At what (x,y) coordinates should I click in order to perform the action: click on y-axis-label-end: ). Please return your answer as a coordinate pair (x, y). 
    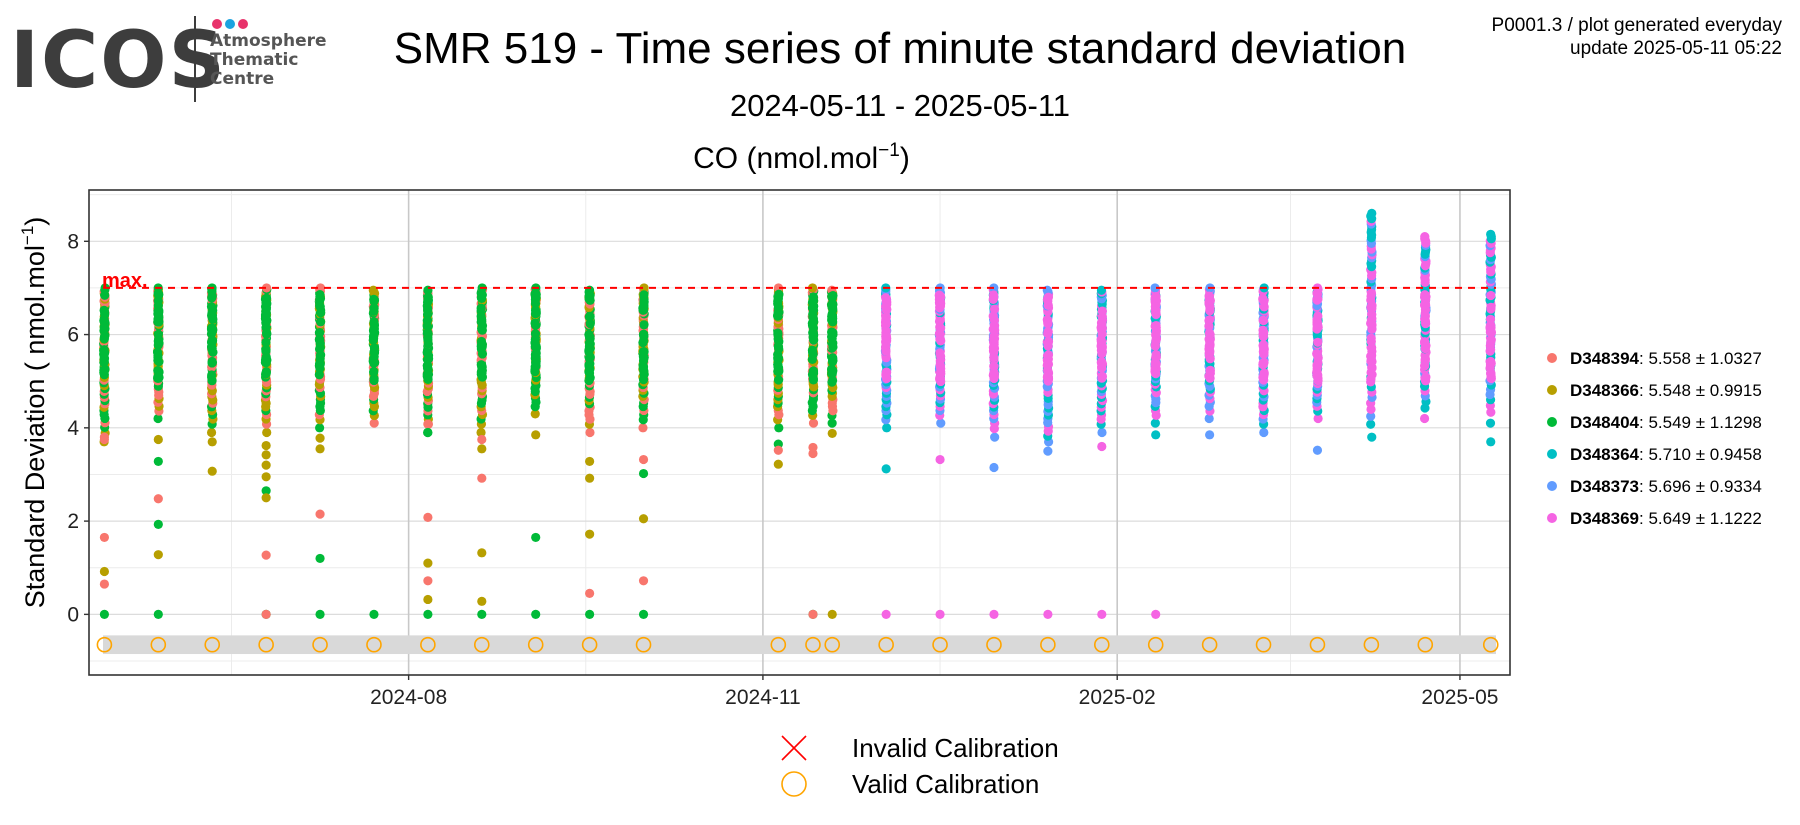
    Looking at the image, I should click on (35, 221).